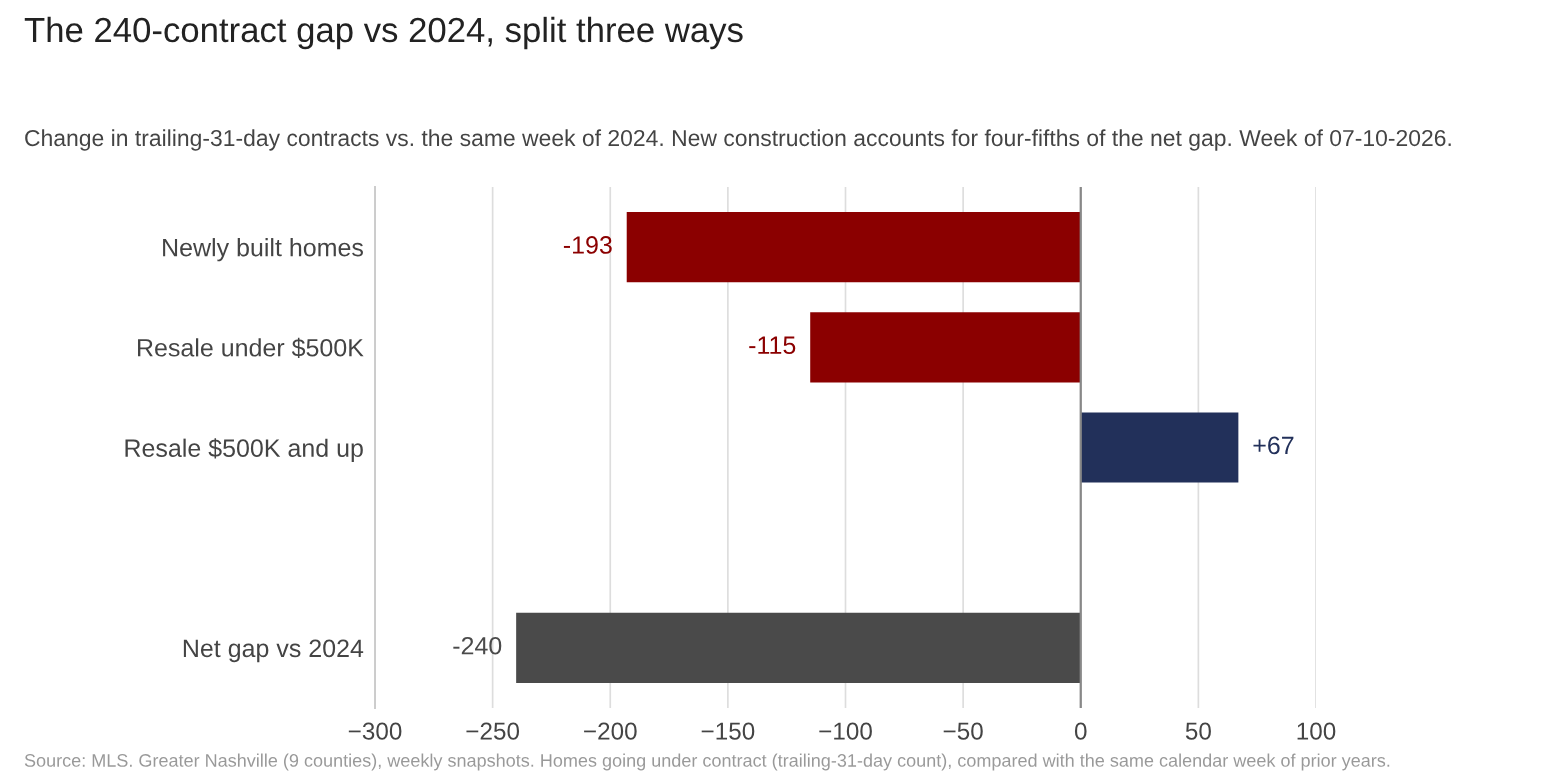  What do you see at coordinates (477, 645) in the screenshot?
I see `data-label: -240` at bounding box center [477, 645].